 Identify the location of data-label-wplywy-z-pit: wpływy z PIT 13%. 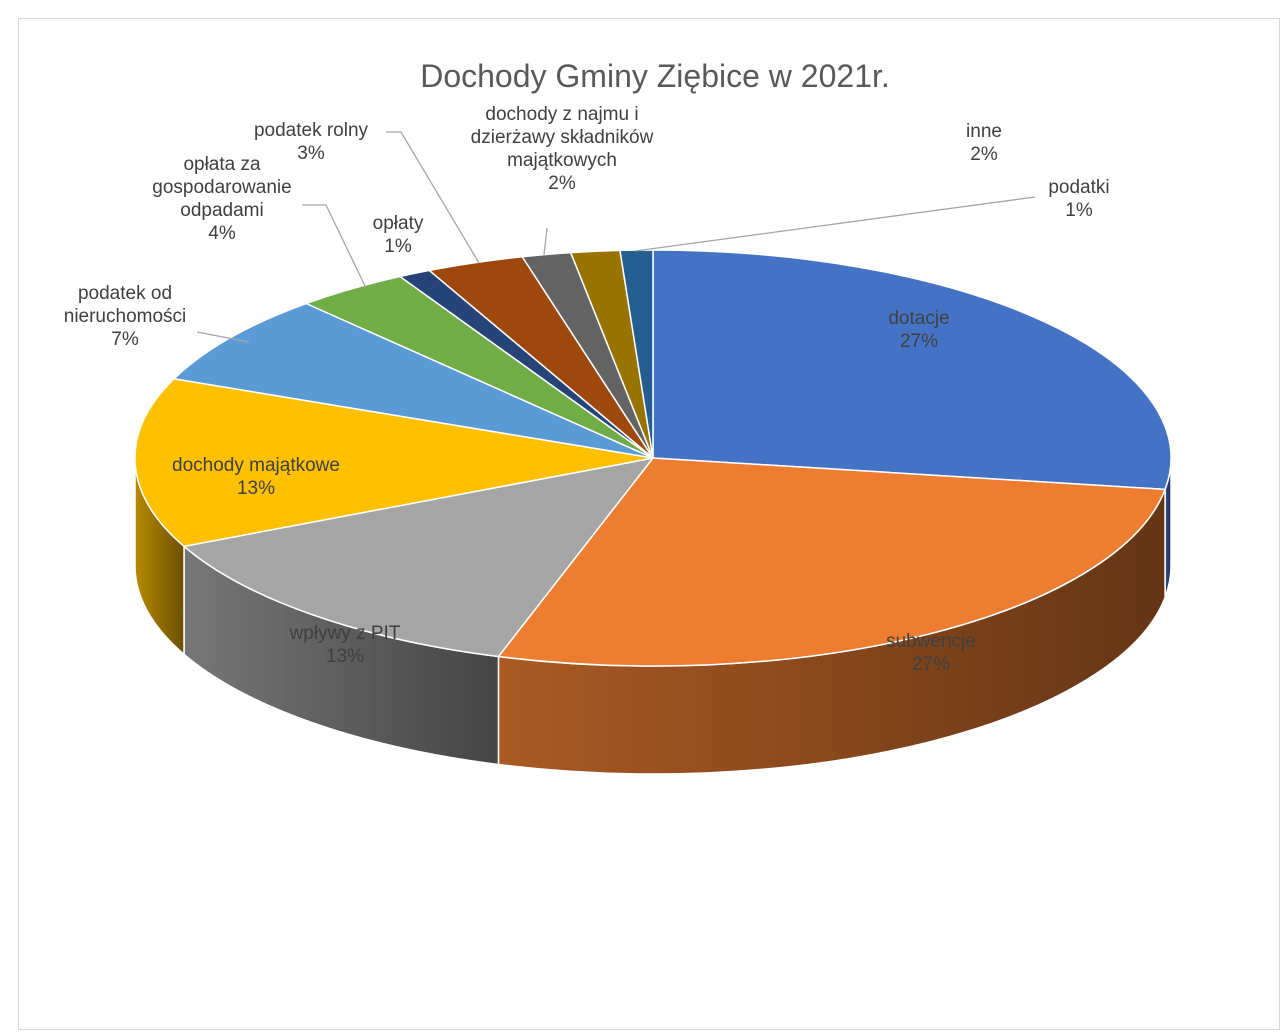
(345, 645).